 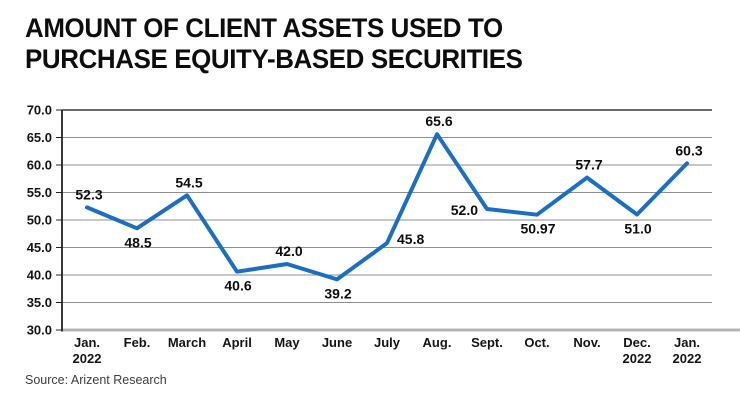 What do you see at coordinates (487, 342) in the screenshot?
I see `x-axis-label: Sept.` at bounding box center [487, 342].